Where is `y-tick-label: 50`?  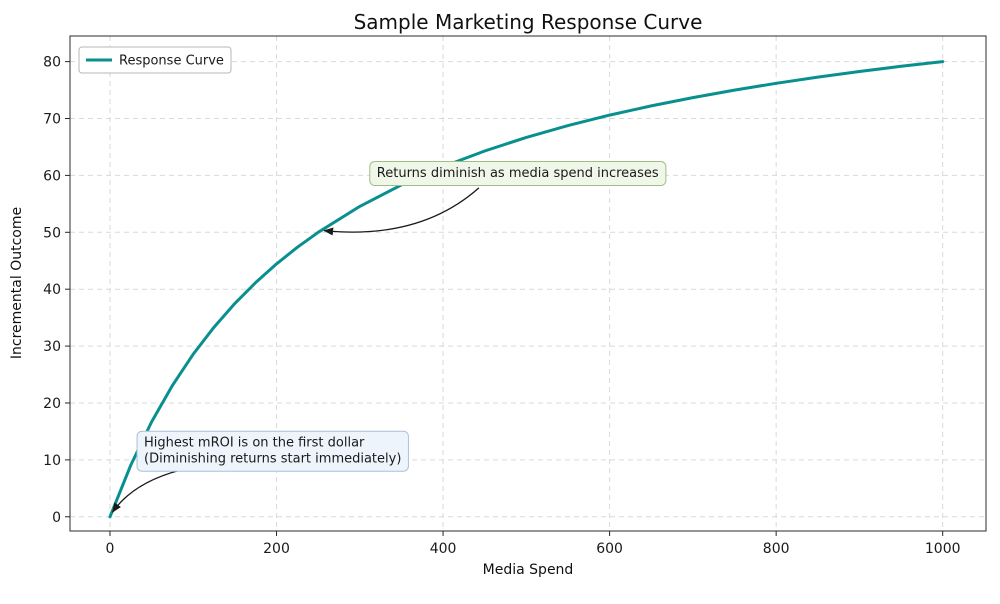
y-tick-label: 50 is located at coordinates (52, 233).